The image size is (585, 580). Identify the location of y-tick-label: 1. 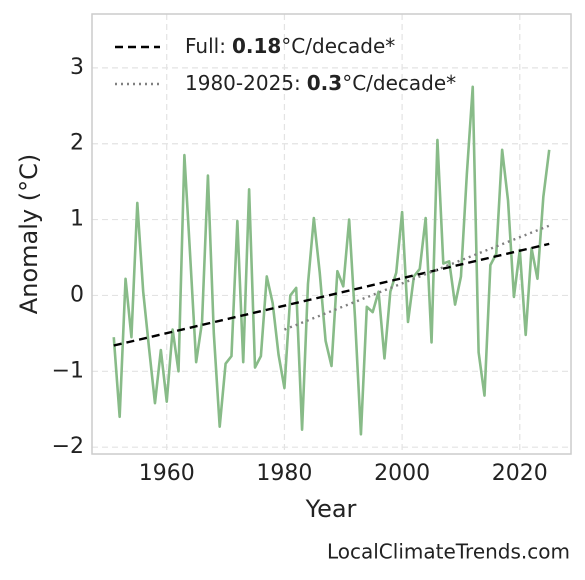
(77, 219).